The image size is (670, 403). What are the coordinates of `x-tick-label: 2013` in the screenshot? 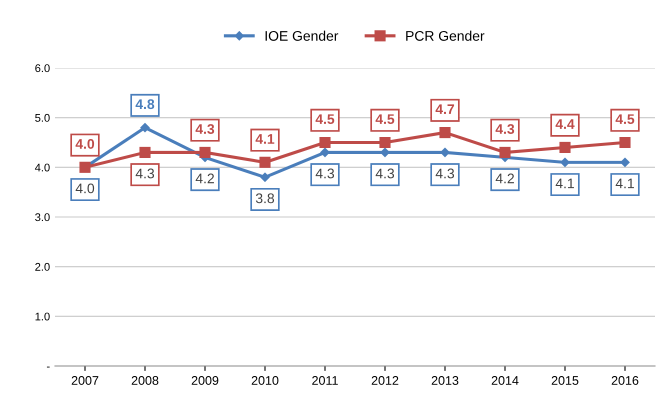 It's located at (445, 380).